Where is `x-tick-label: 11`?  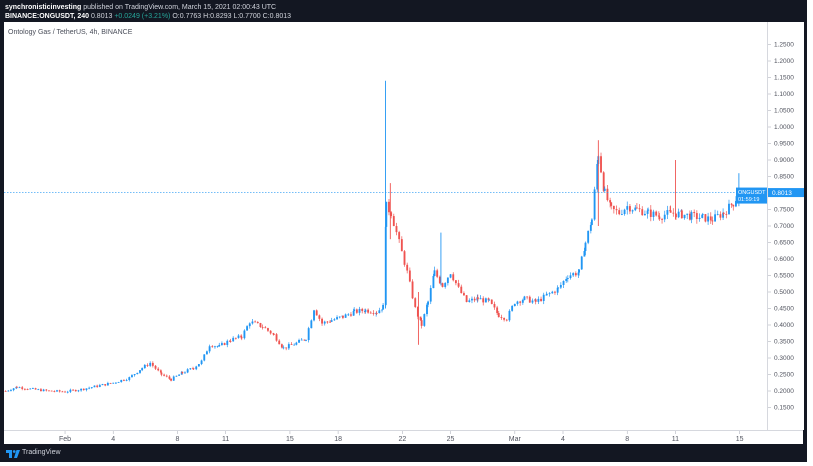 x-tick-label: 11 is located at coordinates (675, 439).